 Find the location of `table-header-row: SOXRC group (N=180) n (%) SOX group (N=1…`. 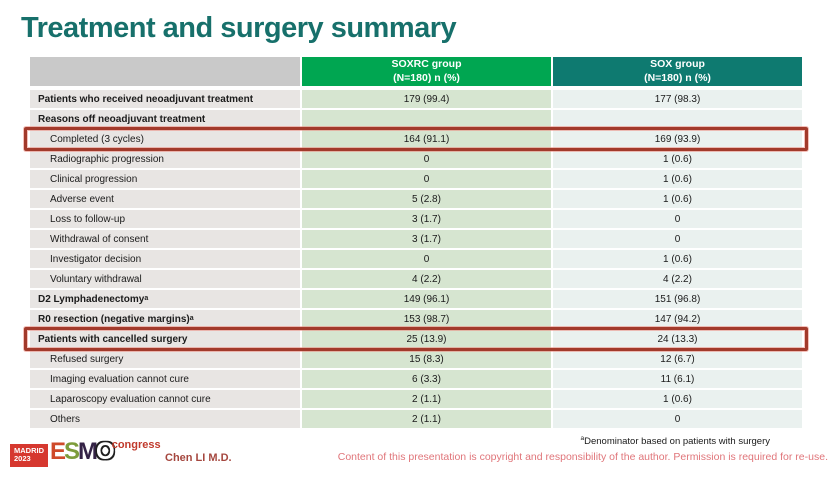

table-header-row: SOXRC group (N=180) n (%) SOX group (N=1… is located at coordinates (416, 71).